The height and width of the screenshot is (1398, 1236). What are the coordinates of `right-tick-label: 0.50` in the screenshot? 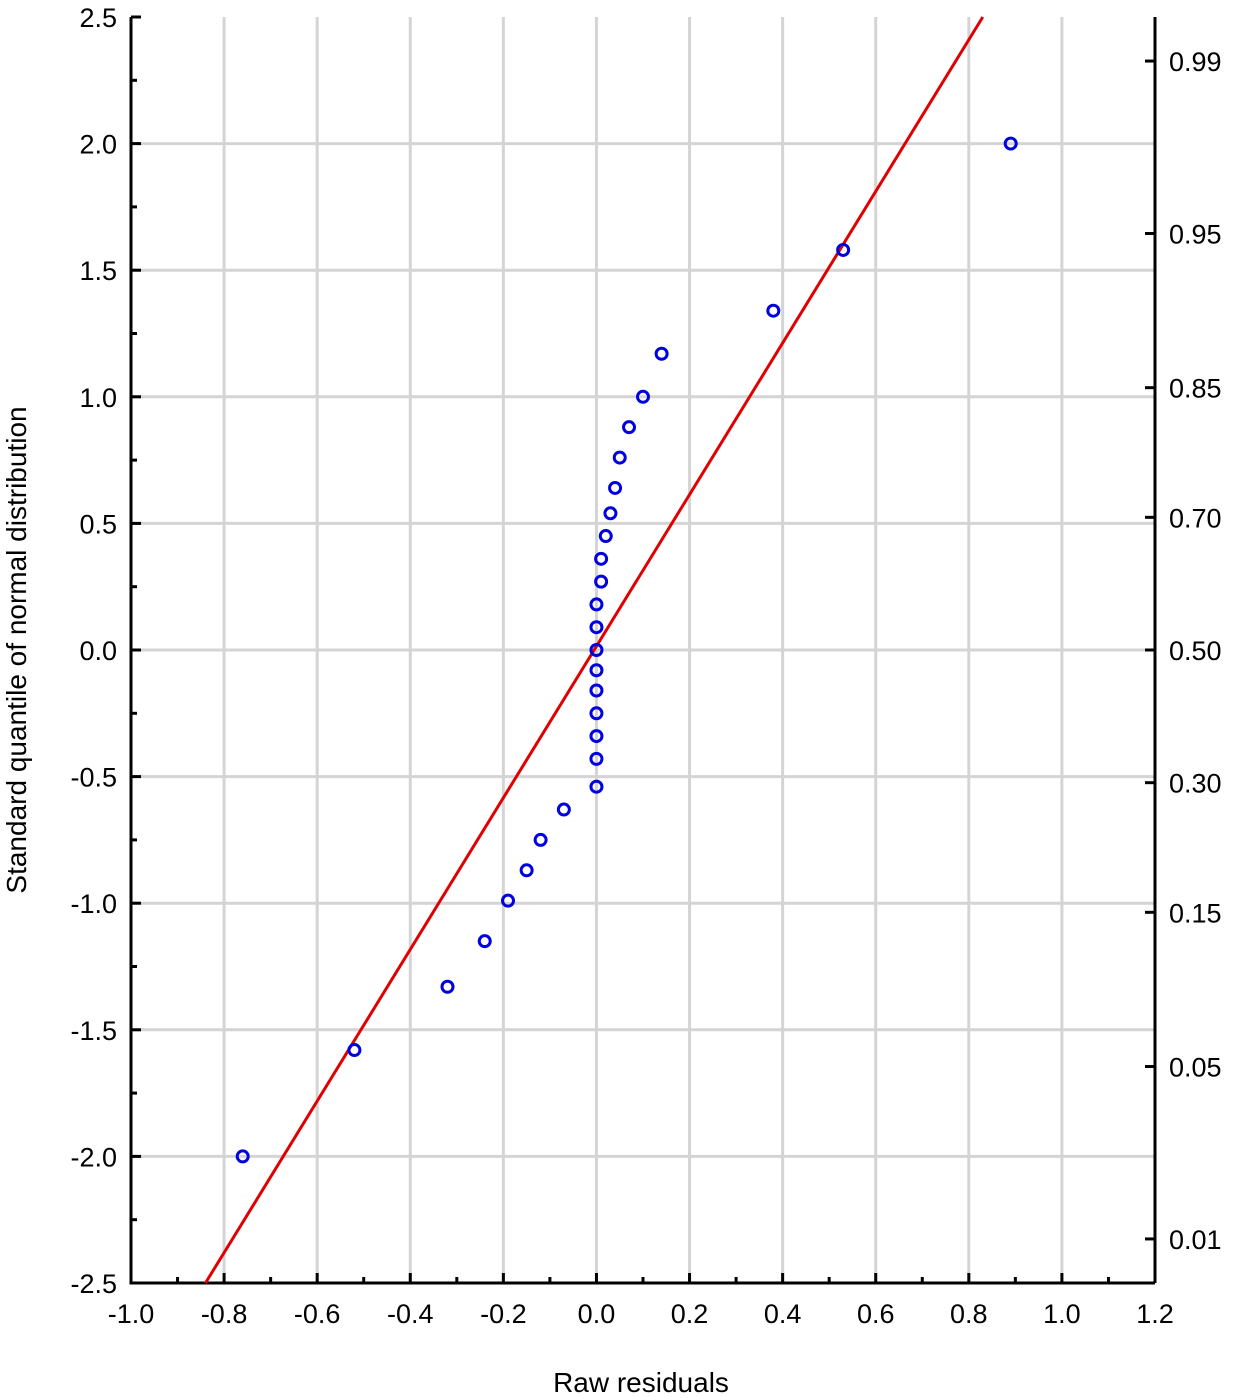 It's located at (1195, 651).